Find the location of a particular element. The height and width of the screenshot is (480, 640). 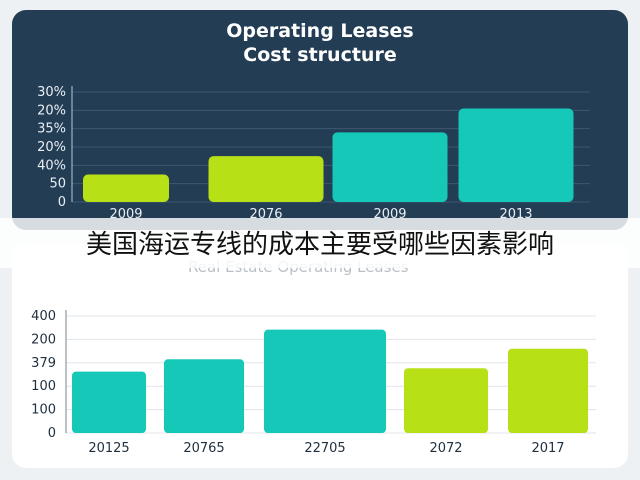

y-tick-label: 40% is located at coordinates (51, 165).